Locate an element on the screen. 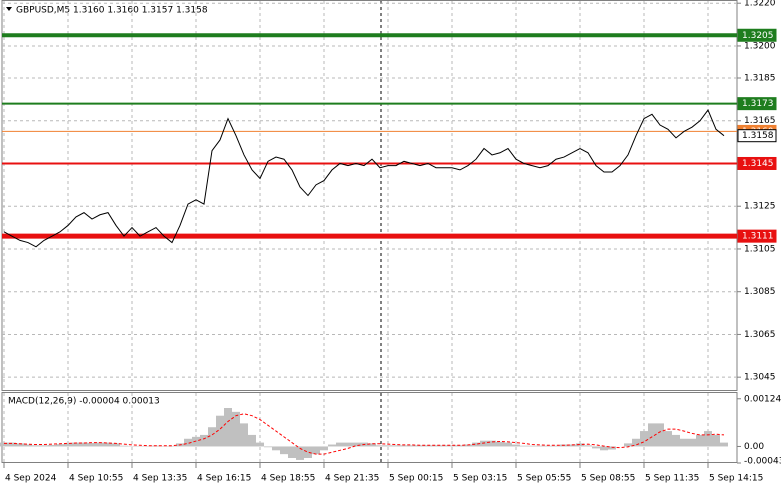  y-tick-label: -0.00043 is located at coordinates (762, 462).